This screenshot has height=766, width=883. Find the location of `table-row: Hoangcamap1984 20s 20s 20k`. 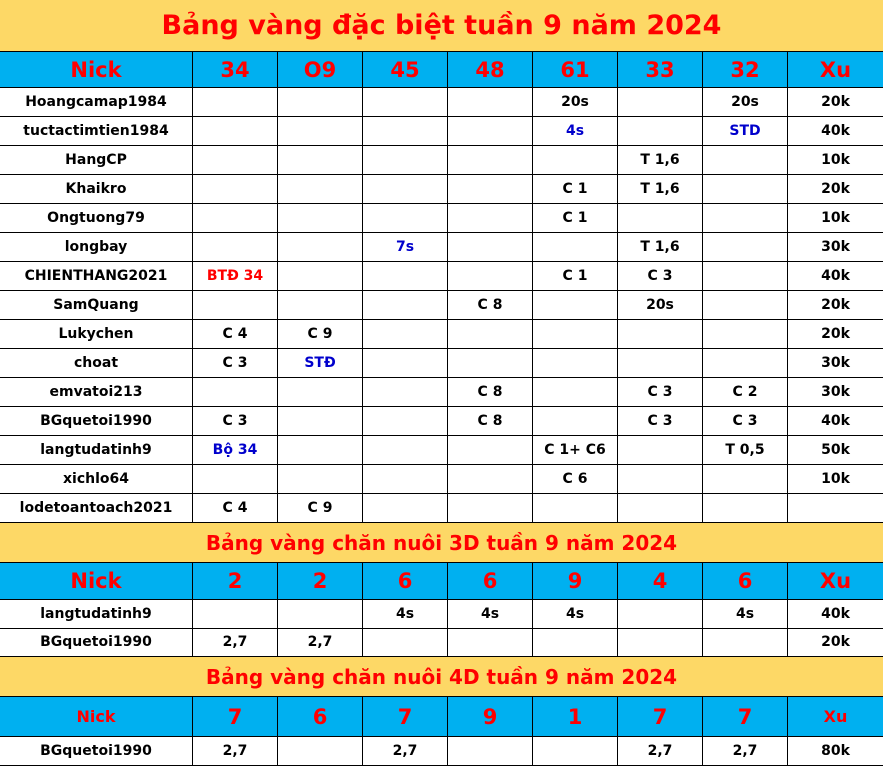

table-row: Hoangcamap1984 20s 20s 20k is located at coordinates (441, 102).